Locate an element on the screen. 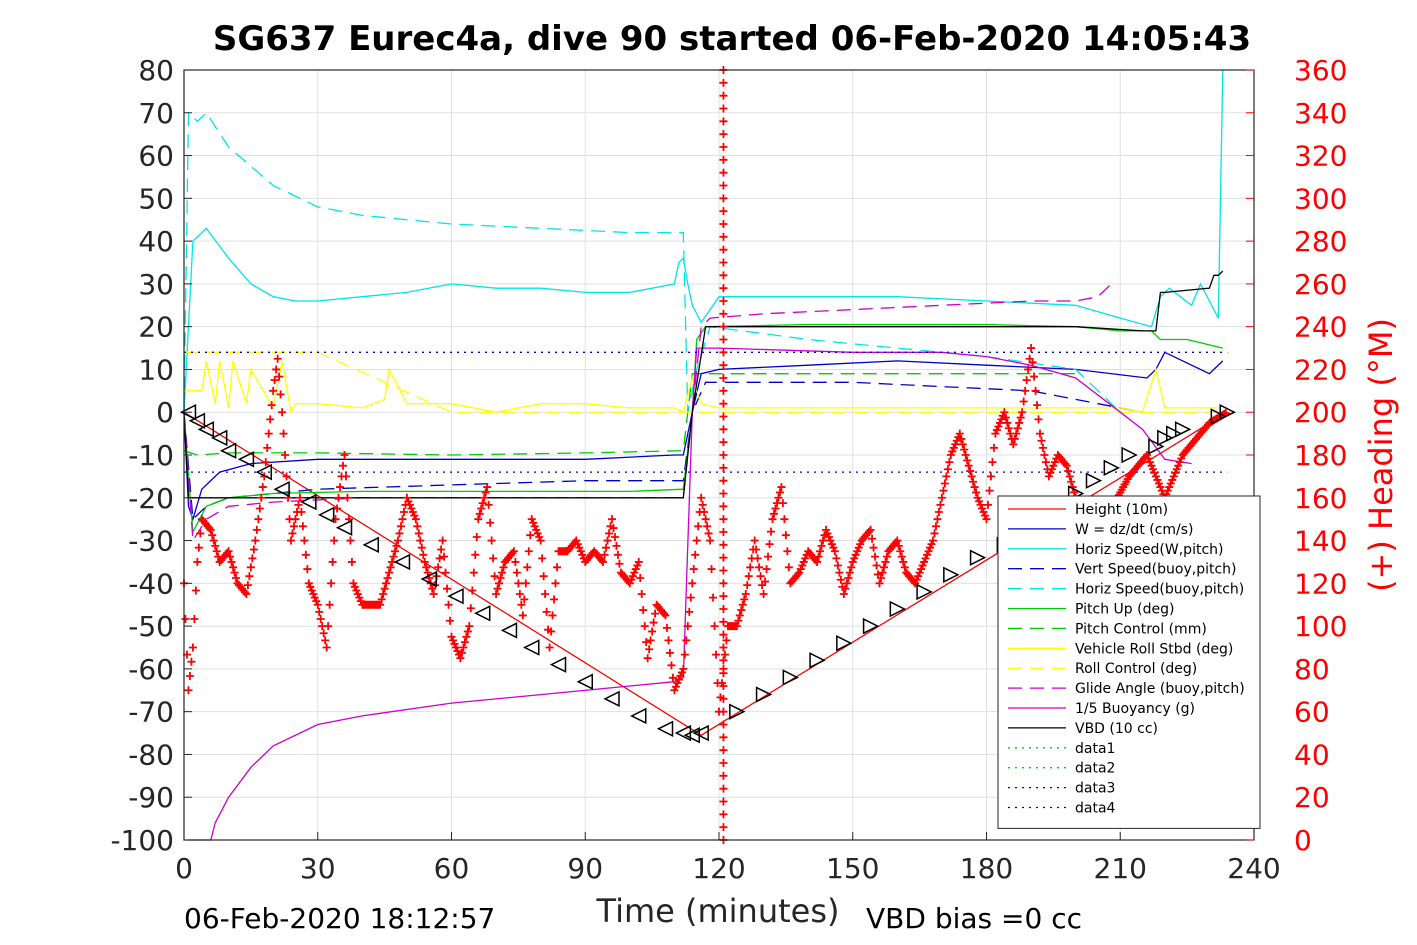 The image size is (1417, 945). y-tick-label: 30 is located at coordinates (156, 284).